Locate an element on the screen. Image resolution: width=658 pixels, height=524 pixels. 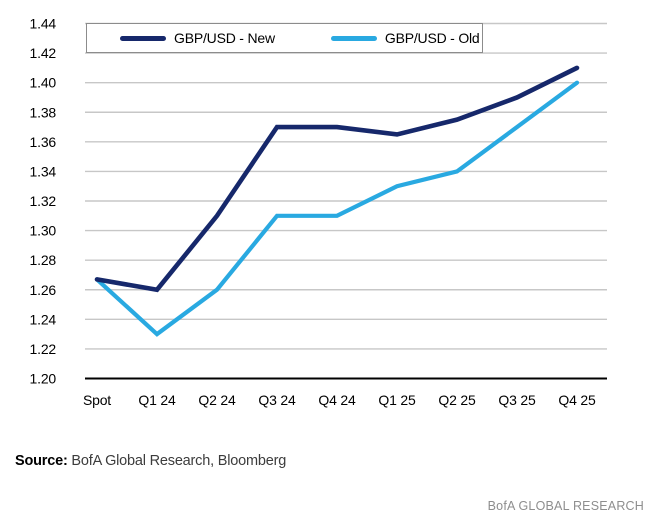
legend-label-old: GBP/USD - Old is located at coordinates (432, 38).